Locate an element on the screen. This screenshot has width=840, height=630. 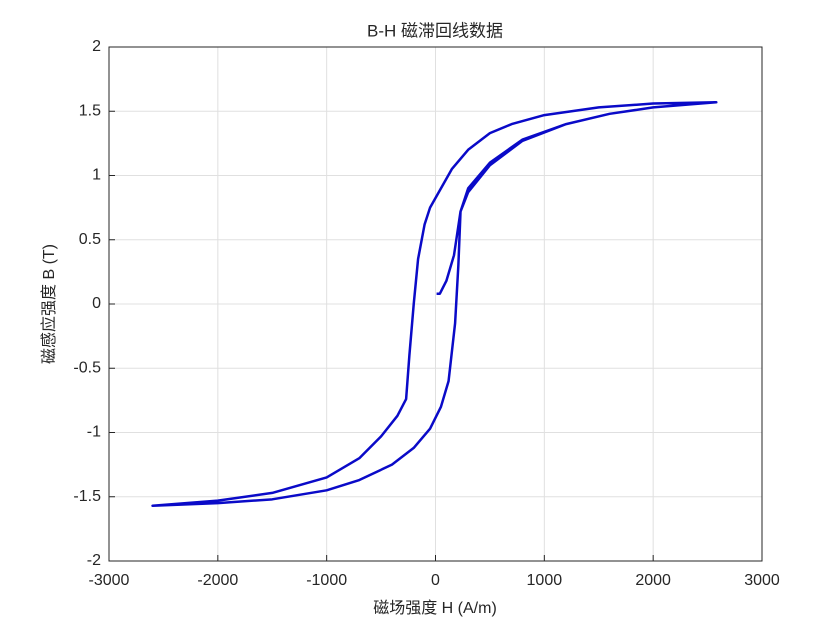
y-tick-label: 0.5 is located at coordinates (90, 239).